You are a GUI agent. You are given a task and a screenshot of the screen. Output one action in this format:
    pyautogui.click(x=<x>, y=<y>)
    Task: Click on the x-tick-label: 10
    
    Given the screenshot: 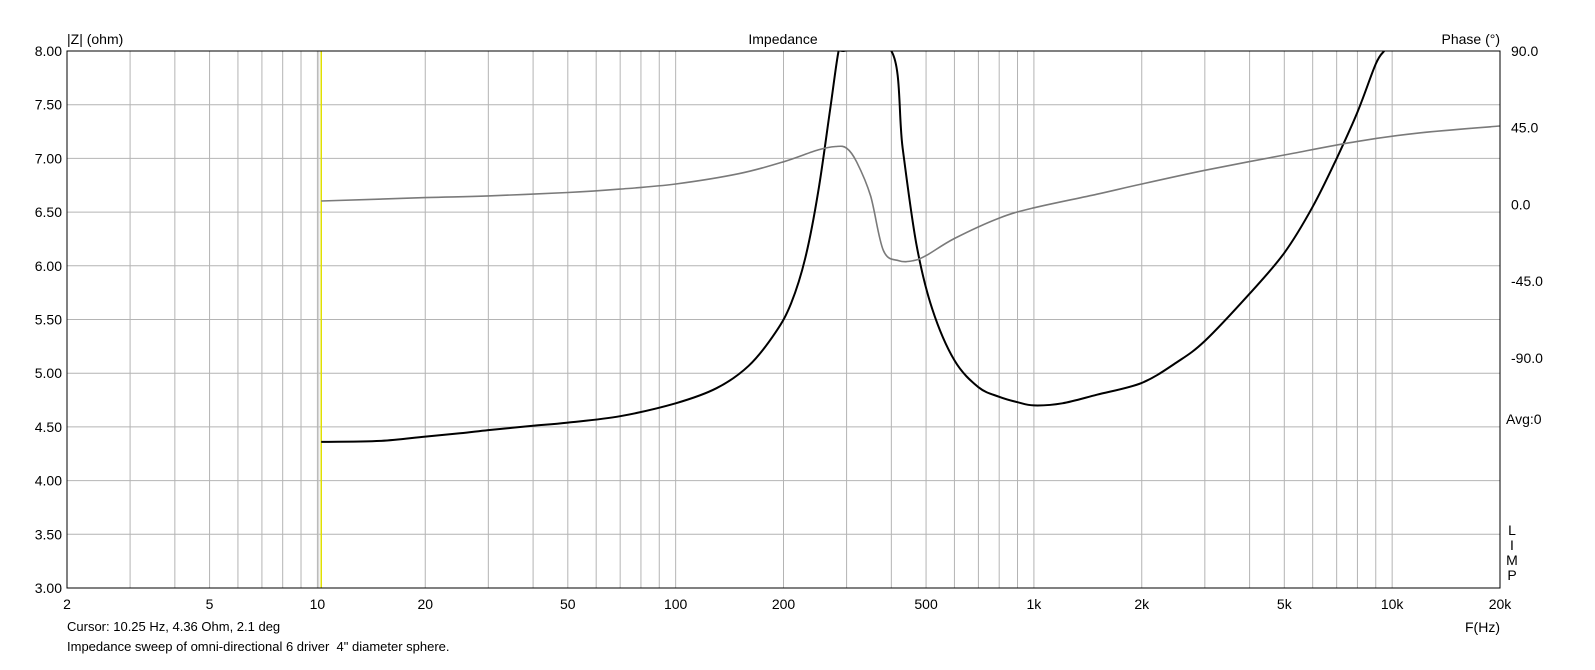 What is the action you would take?
    pyautogui.click(x=318, y=604)
    